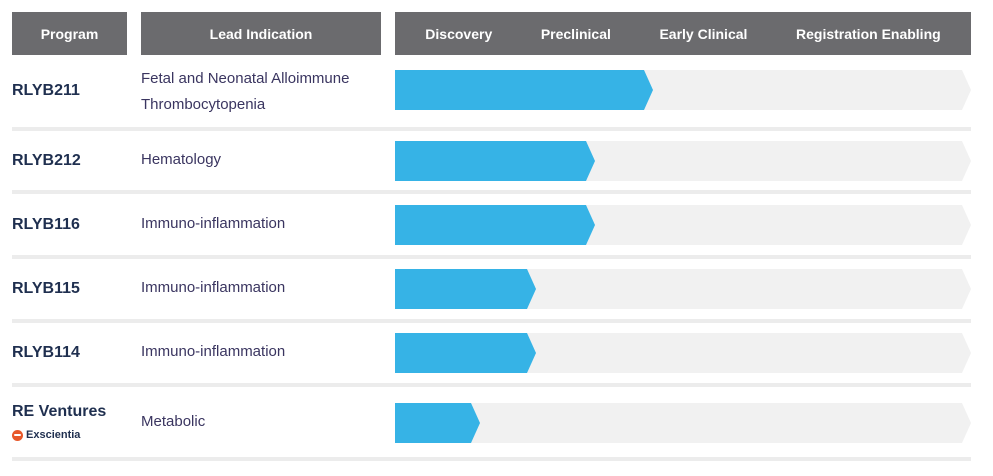  I want to click on lead-indication: Hematology, so click(181, 160).